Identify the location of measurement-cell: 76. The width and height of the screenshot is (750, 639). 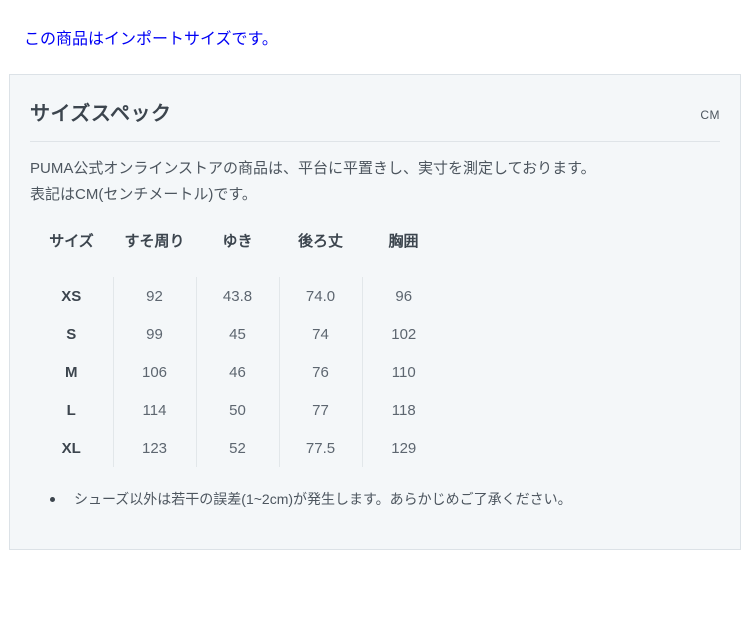
(320, 372).